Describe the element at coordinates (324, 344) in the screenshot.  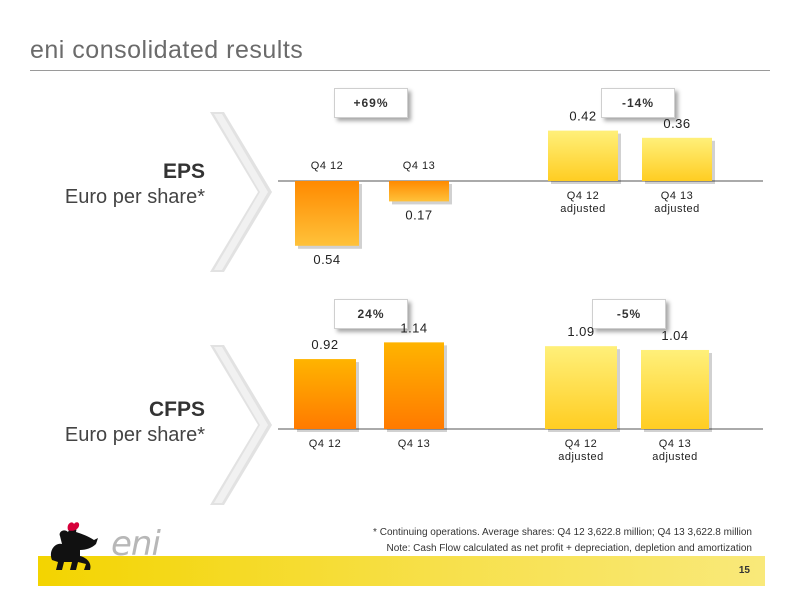
I see `bar-value-label: 0.92` at that location.